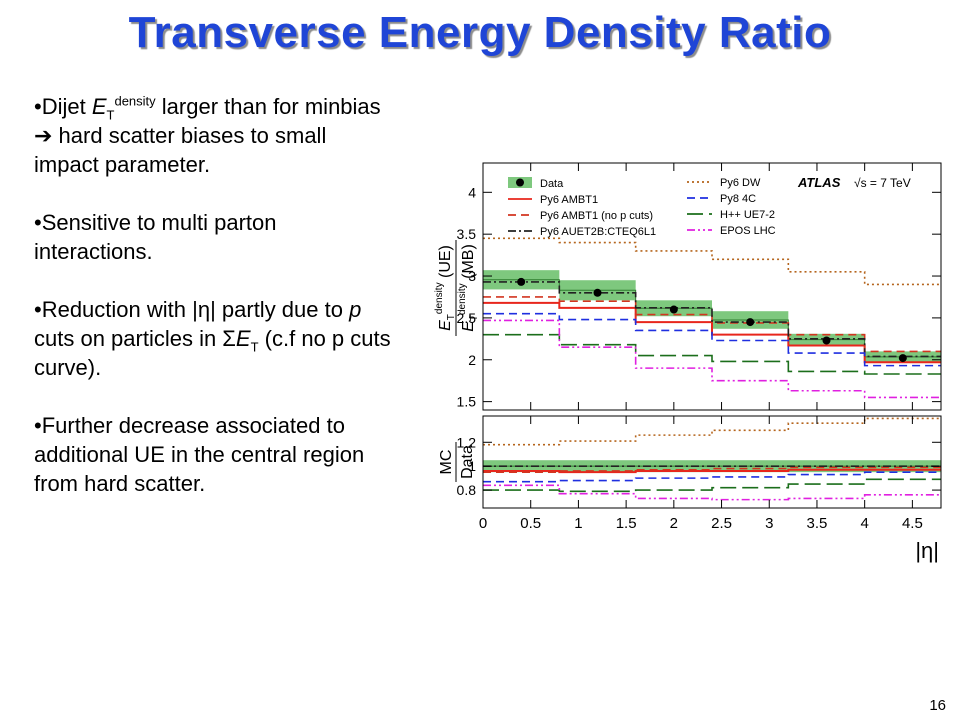  I want to click on bullet-mpi: •Sensitive to multi parton interactions., so click(155, 237).